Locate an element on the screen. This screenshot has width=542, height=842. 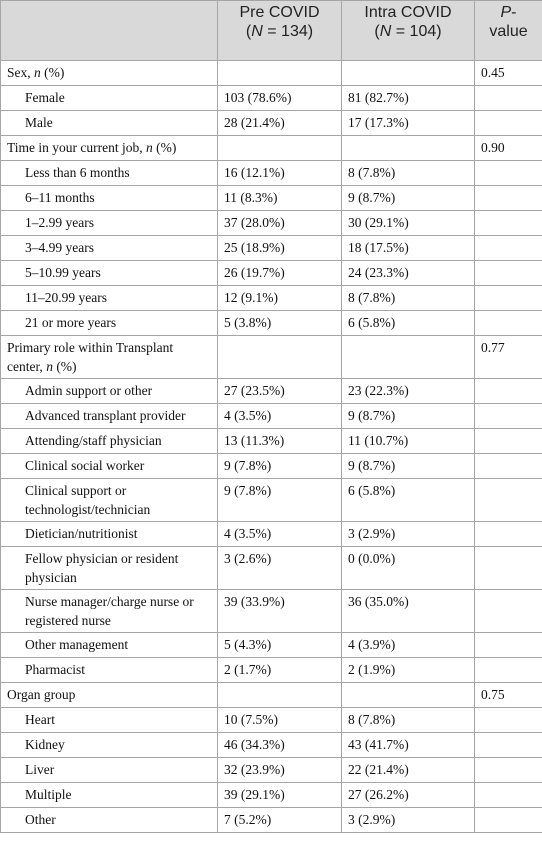
count-cell: 9 (7.8%) is located at coordinates (279, 466).